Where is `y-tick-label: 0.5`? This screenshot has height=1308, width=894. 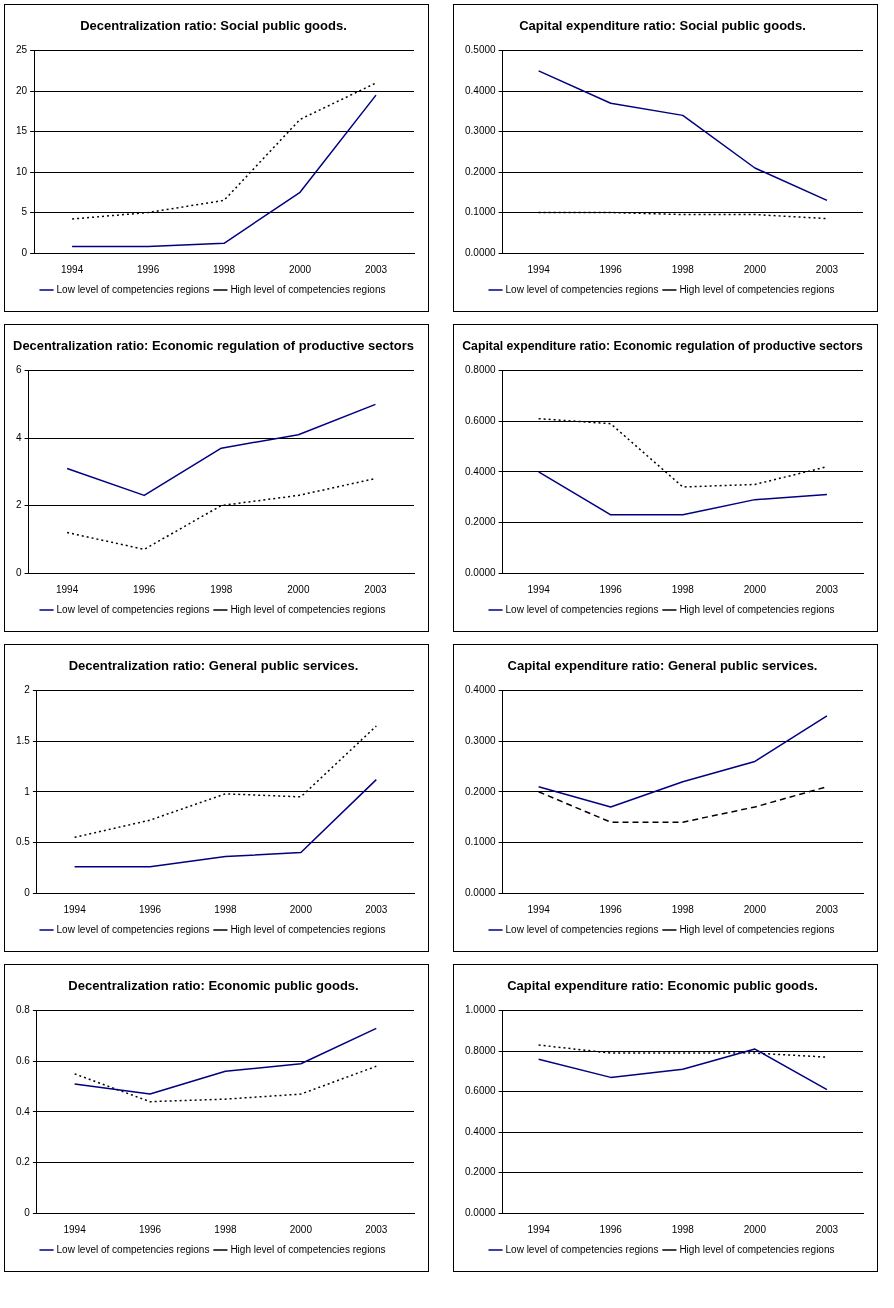
y-tick-label: 0.5 is located at coordinates (23, 842).